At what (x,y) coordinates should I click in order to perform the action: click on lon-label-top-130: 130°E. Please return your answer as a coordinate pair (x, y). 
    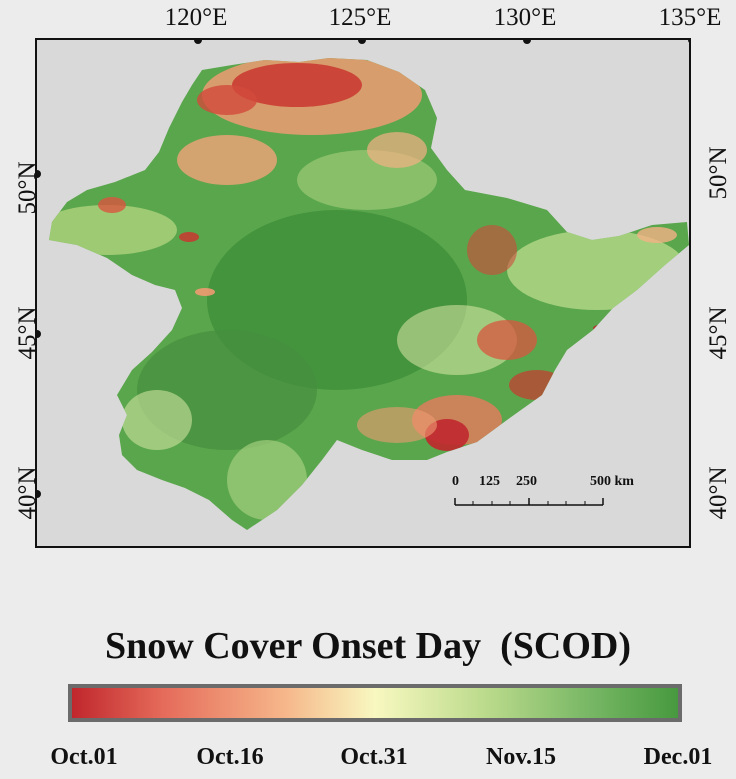
    Looking at the image, I should click on (525, 17).